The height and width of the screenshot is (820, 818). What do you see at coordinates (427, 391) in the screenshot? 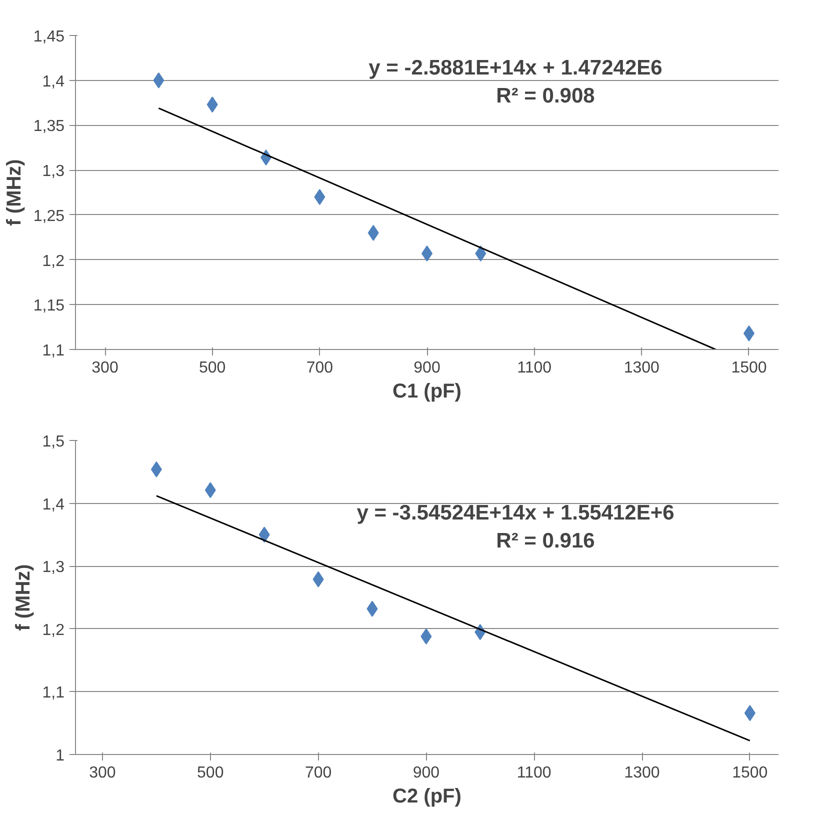
I see `x-axis-title: C1 (pF)` at bounding box center [427, 391].